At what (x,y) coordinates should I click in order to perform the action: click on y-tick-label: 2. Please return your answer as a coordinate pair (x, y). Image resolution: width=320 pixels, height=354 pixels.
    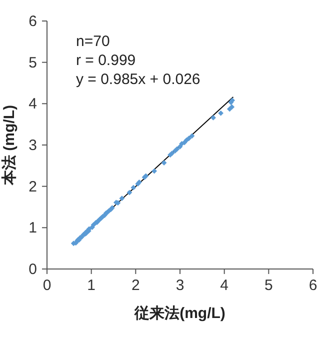
    Looking at the image, I should click on (32, 187).